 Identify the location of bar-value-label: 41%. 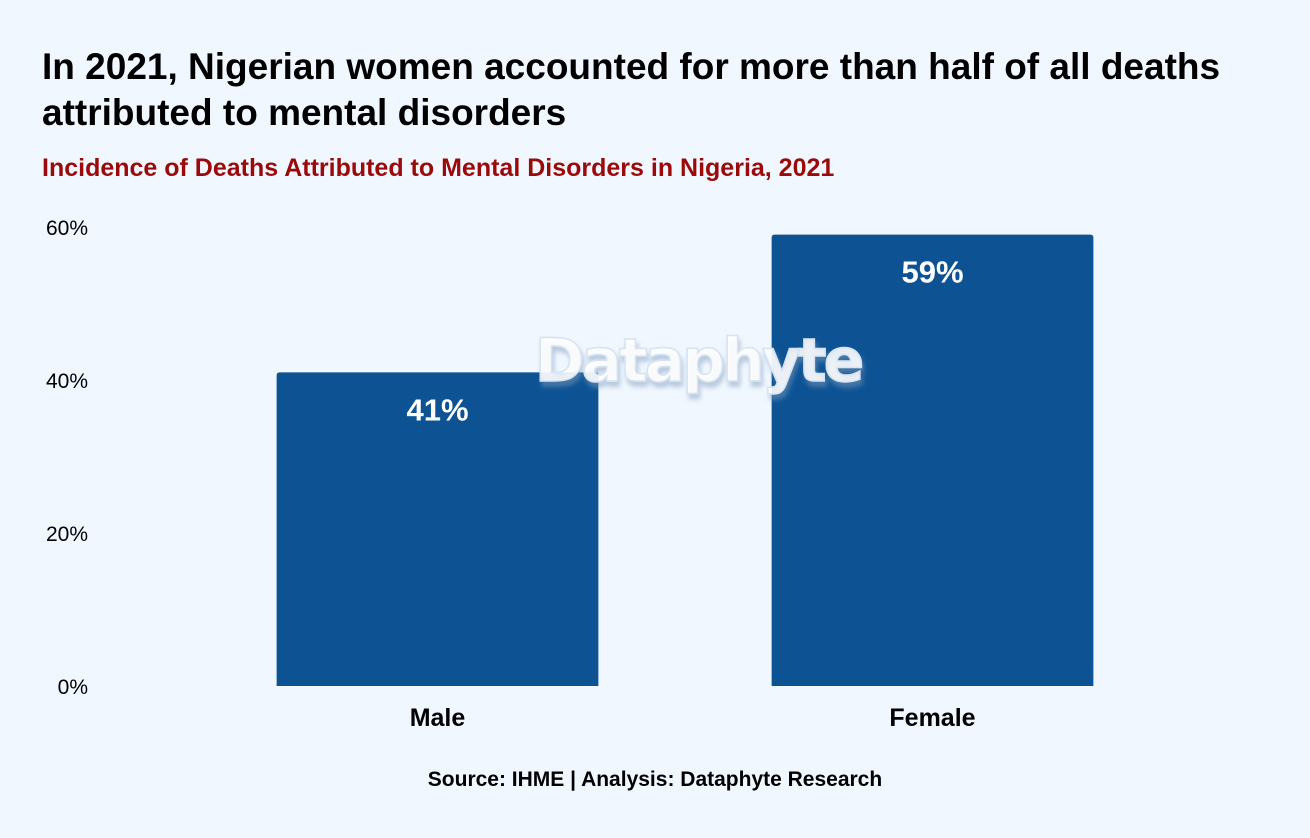
(437, 409).